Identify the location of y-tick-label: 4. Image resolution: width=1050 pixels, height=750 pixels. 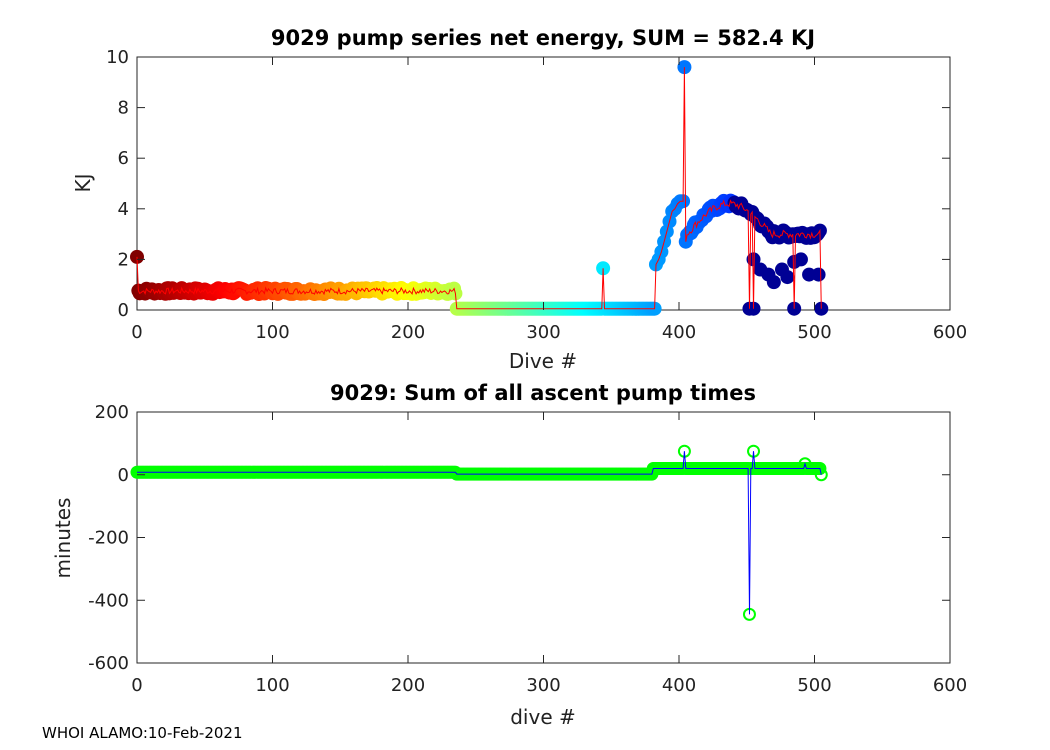
(123, 209).